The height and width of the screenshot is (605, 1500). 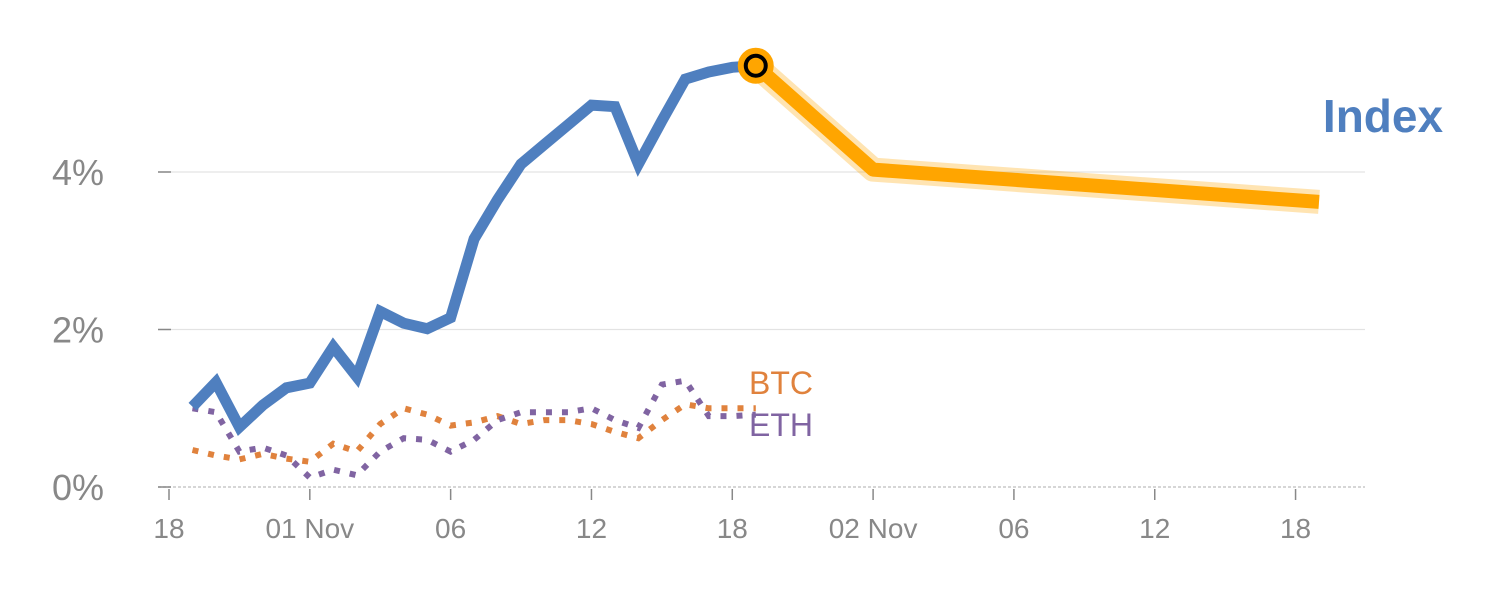 What do you see at coordinates (474, 433) in the screenshot?
I see `btc-line` at bounding box center [474, 433].